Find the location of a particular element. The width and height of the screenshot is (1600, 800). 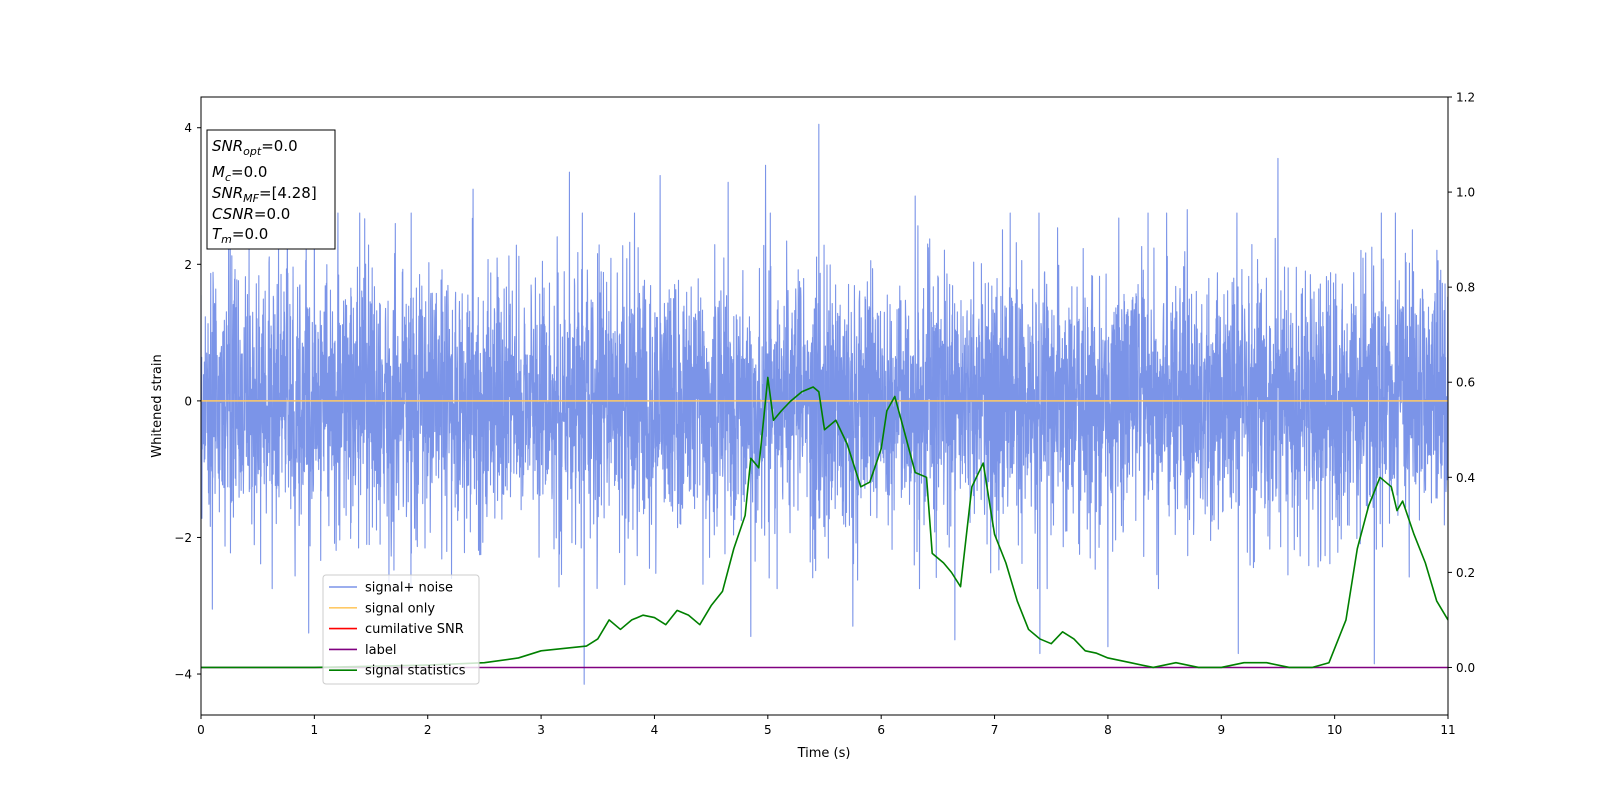

annotation-line: Mc=0.0 is located at coordinates (239, 173).